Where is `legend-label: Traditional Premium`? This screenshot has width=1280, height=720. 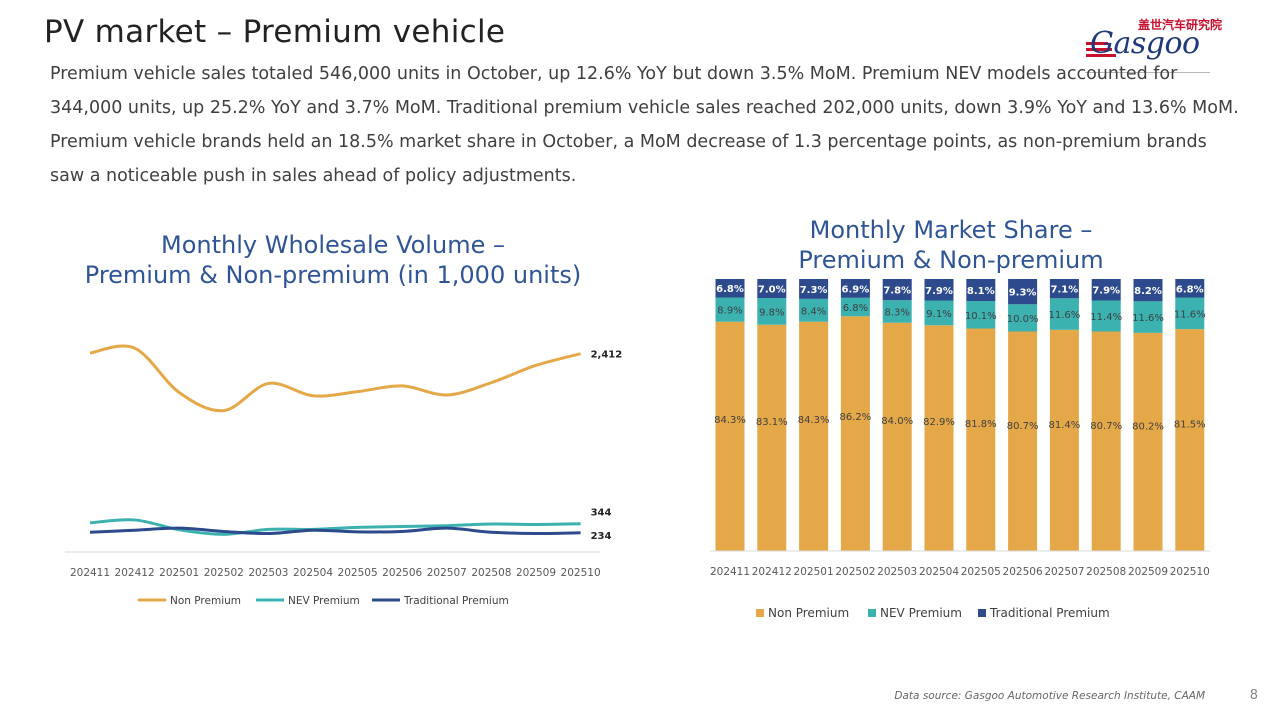 legend-label: Traditional Premium is located at coordinates (456, 601).